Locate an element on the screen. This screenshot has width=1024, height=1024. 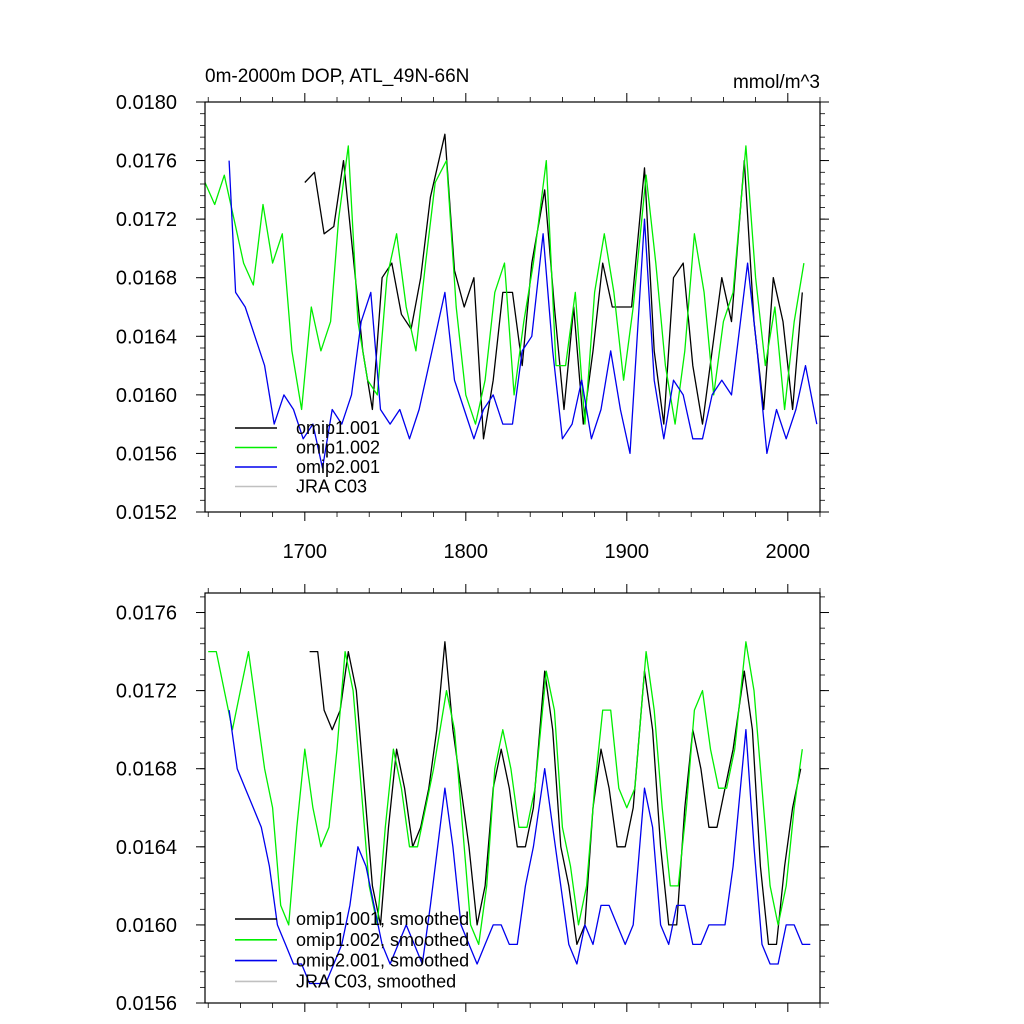
series-line-omip1-001-smoothed is located at coordinates (555, 793).